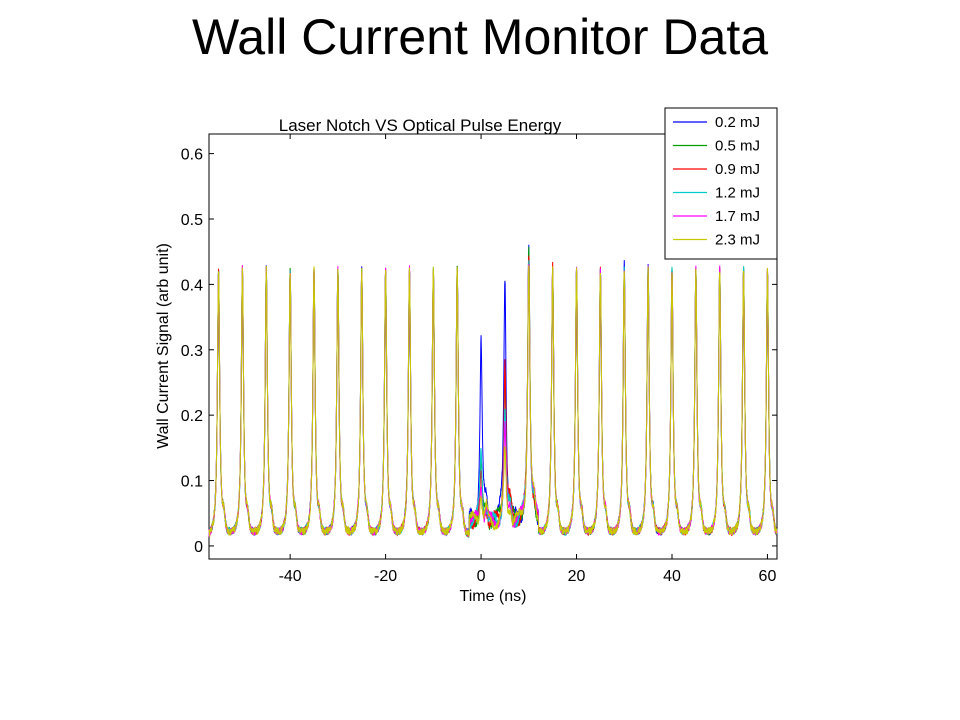 The image size is (960, 720). I want to click on y-axis-label: Wall Current Signal (arb unit), so click(163, 346).